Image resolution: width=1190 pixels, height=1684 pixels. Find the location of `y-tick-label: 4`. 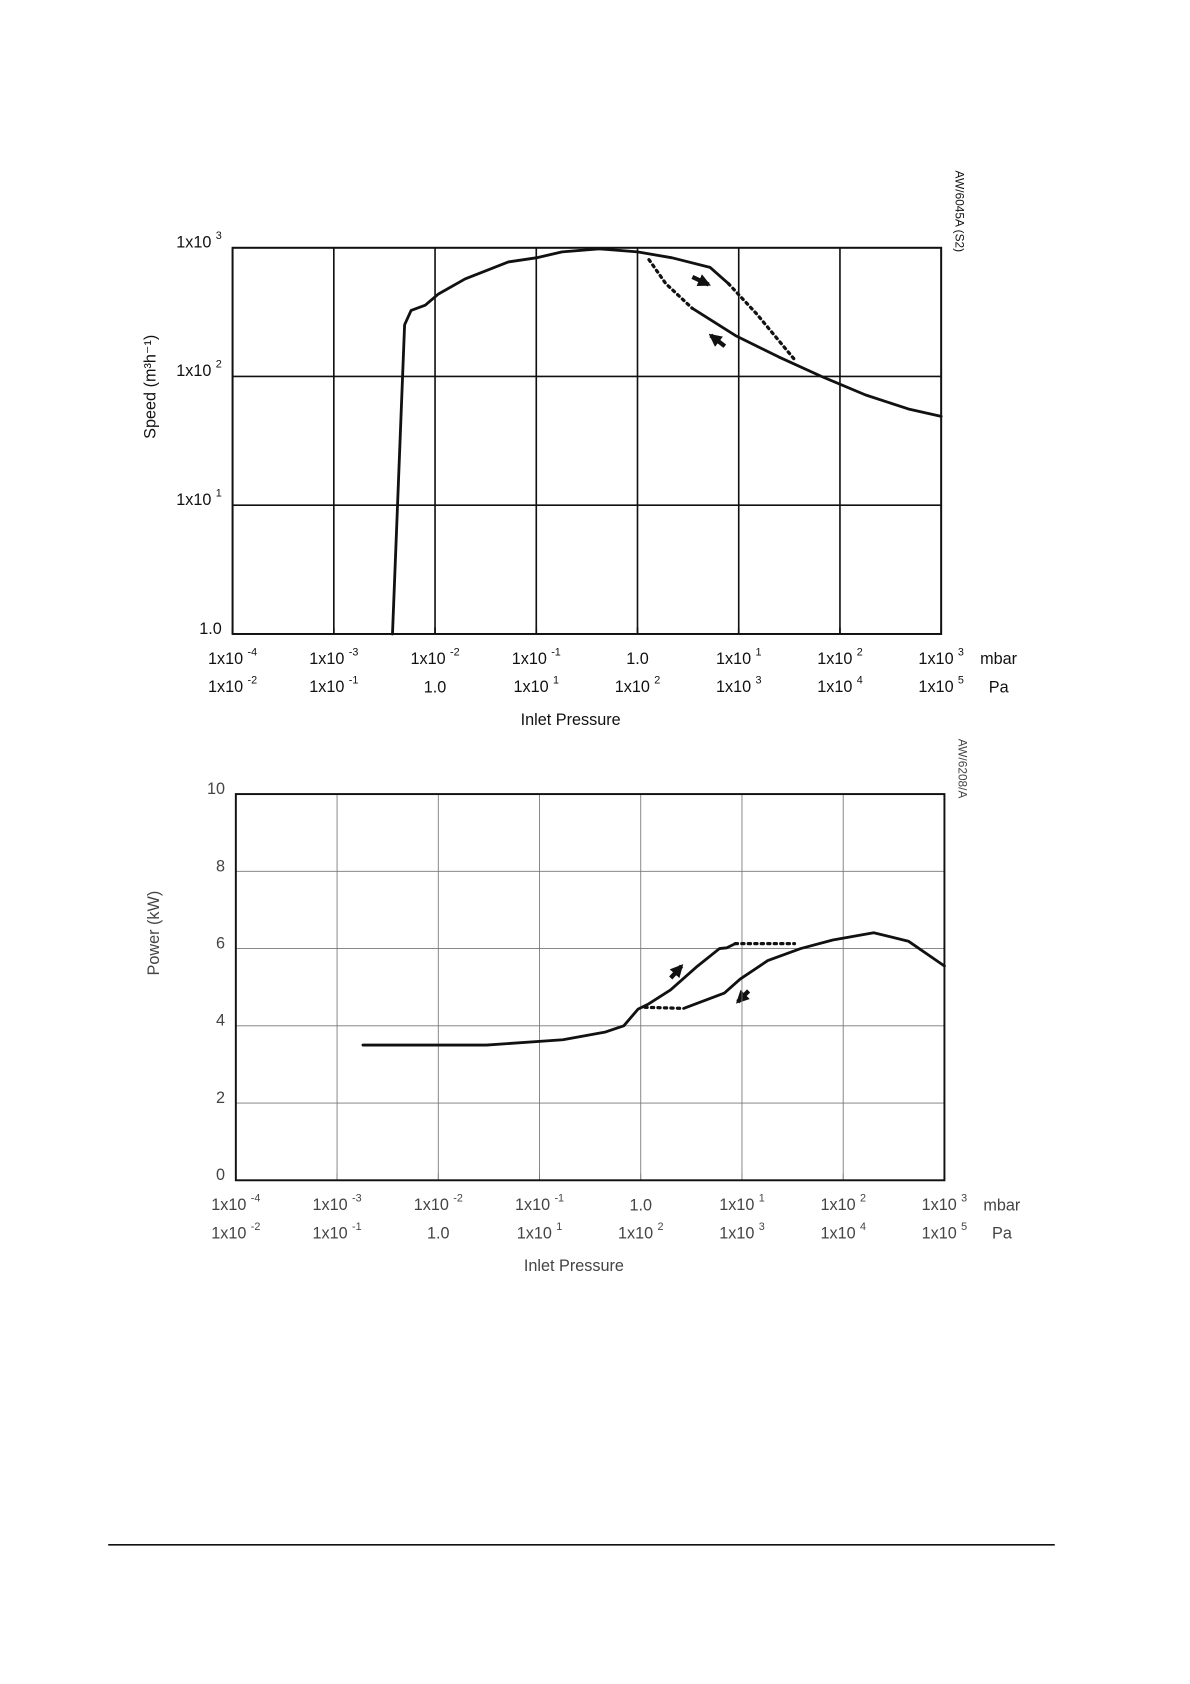

y-tick-label: 4 is located at coordinates (220, 1021).